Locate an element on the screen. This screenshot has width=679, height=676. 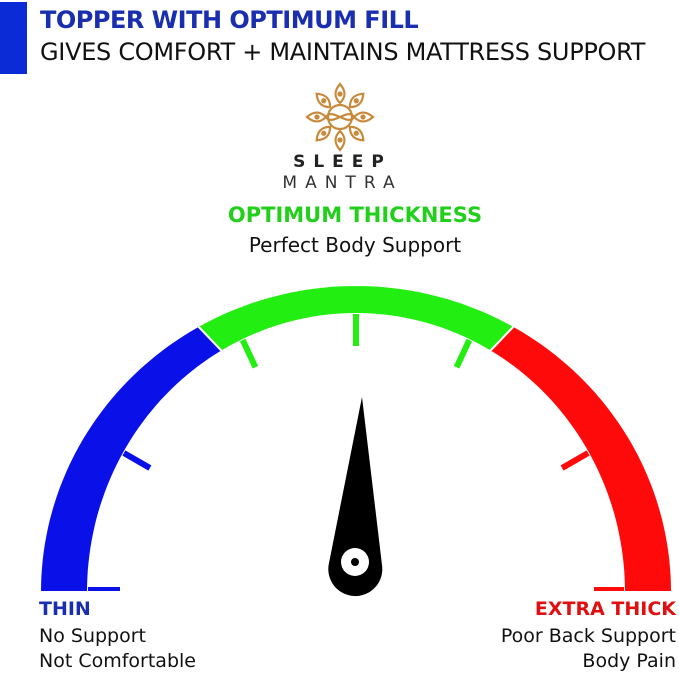
extra-thick-line1: Poor Back Support is located at coordinates (588, 636).